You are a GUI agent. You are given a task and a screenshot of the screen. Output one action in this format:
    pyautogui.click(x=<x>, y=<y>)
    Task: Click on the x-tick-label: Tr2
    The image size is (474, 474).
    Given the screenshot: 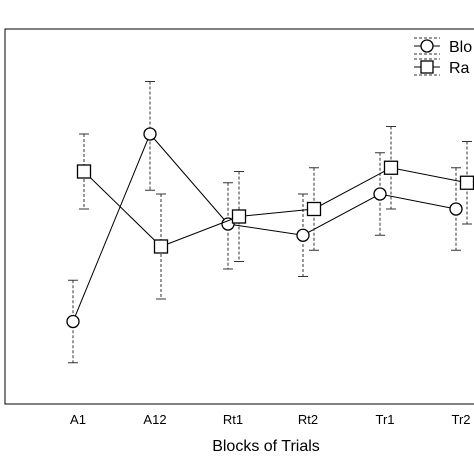 What is the action you would take?
    pyautogui.click(x=460, y=419)
    